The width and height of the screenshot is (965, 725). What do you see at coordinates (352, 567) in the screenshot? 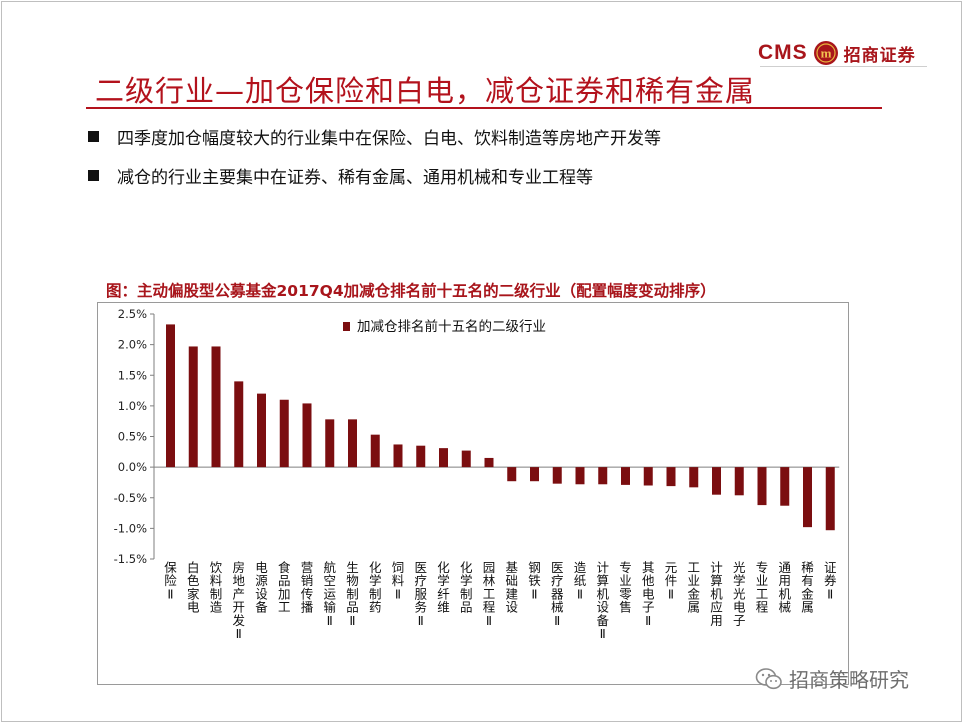
I see `x-tick-char: 生` at bounding box center [352, 567].